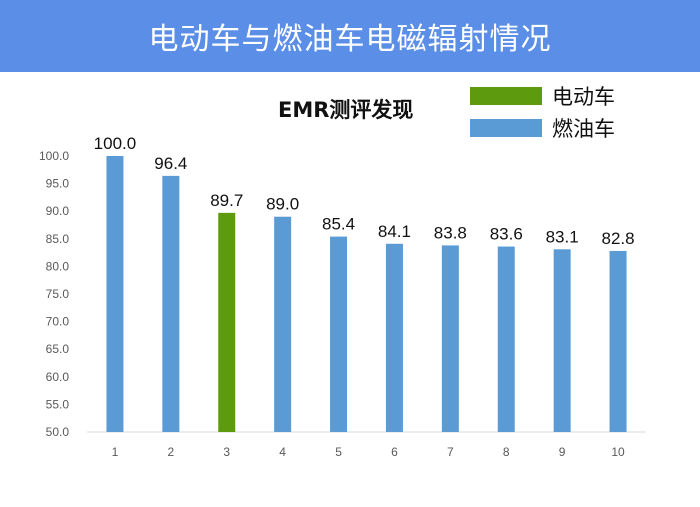 This screenshot has height=507, width=700. What do you see at coordinates (282, 452) in the screenshot?
I see `x-tick-label: 4` at bounding box center [282, 452].